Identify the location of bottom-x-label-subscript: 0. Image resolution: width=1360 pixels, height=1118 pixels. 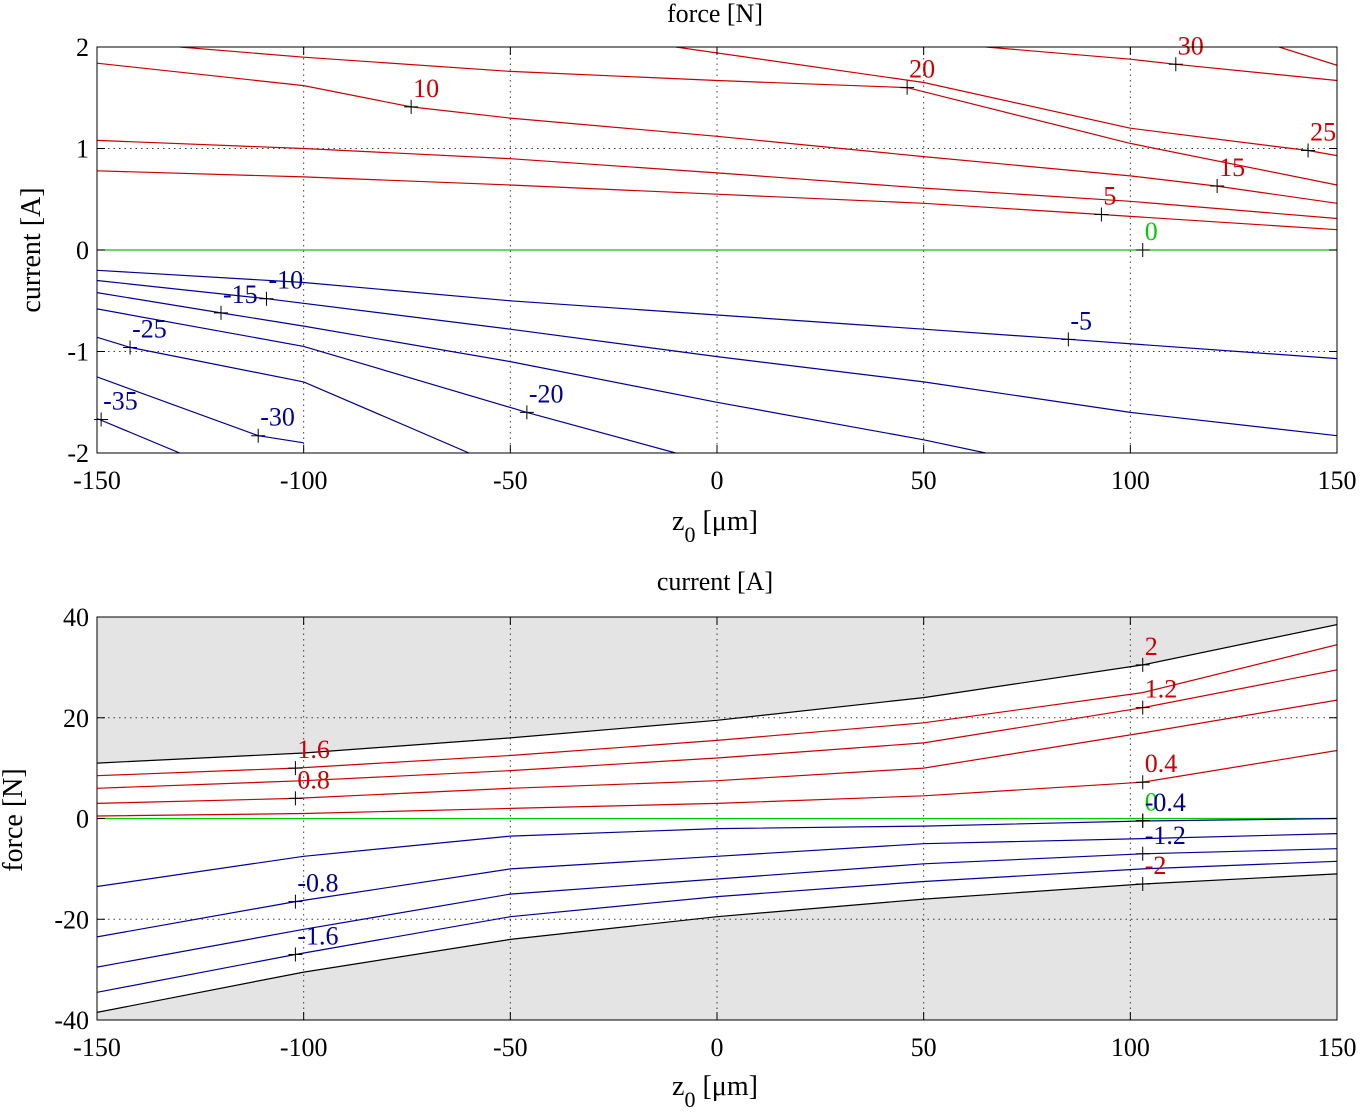
(689, 1099).